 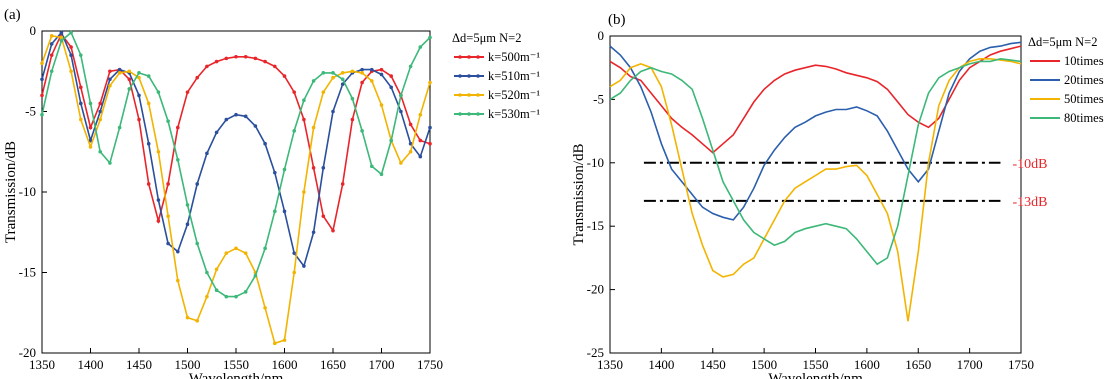 I want to click on y-tick-label: -5, so click(x=598, y=98).